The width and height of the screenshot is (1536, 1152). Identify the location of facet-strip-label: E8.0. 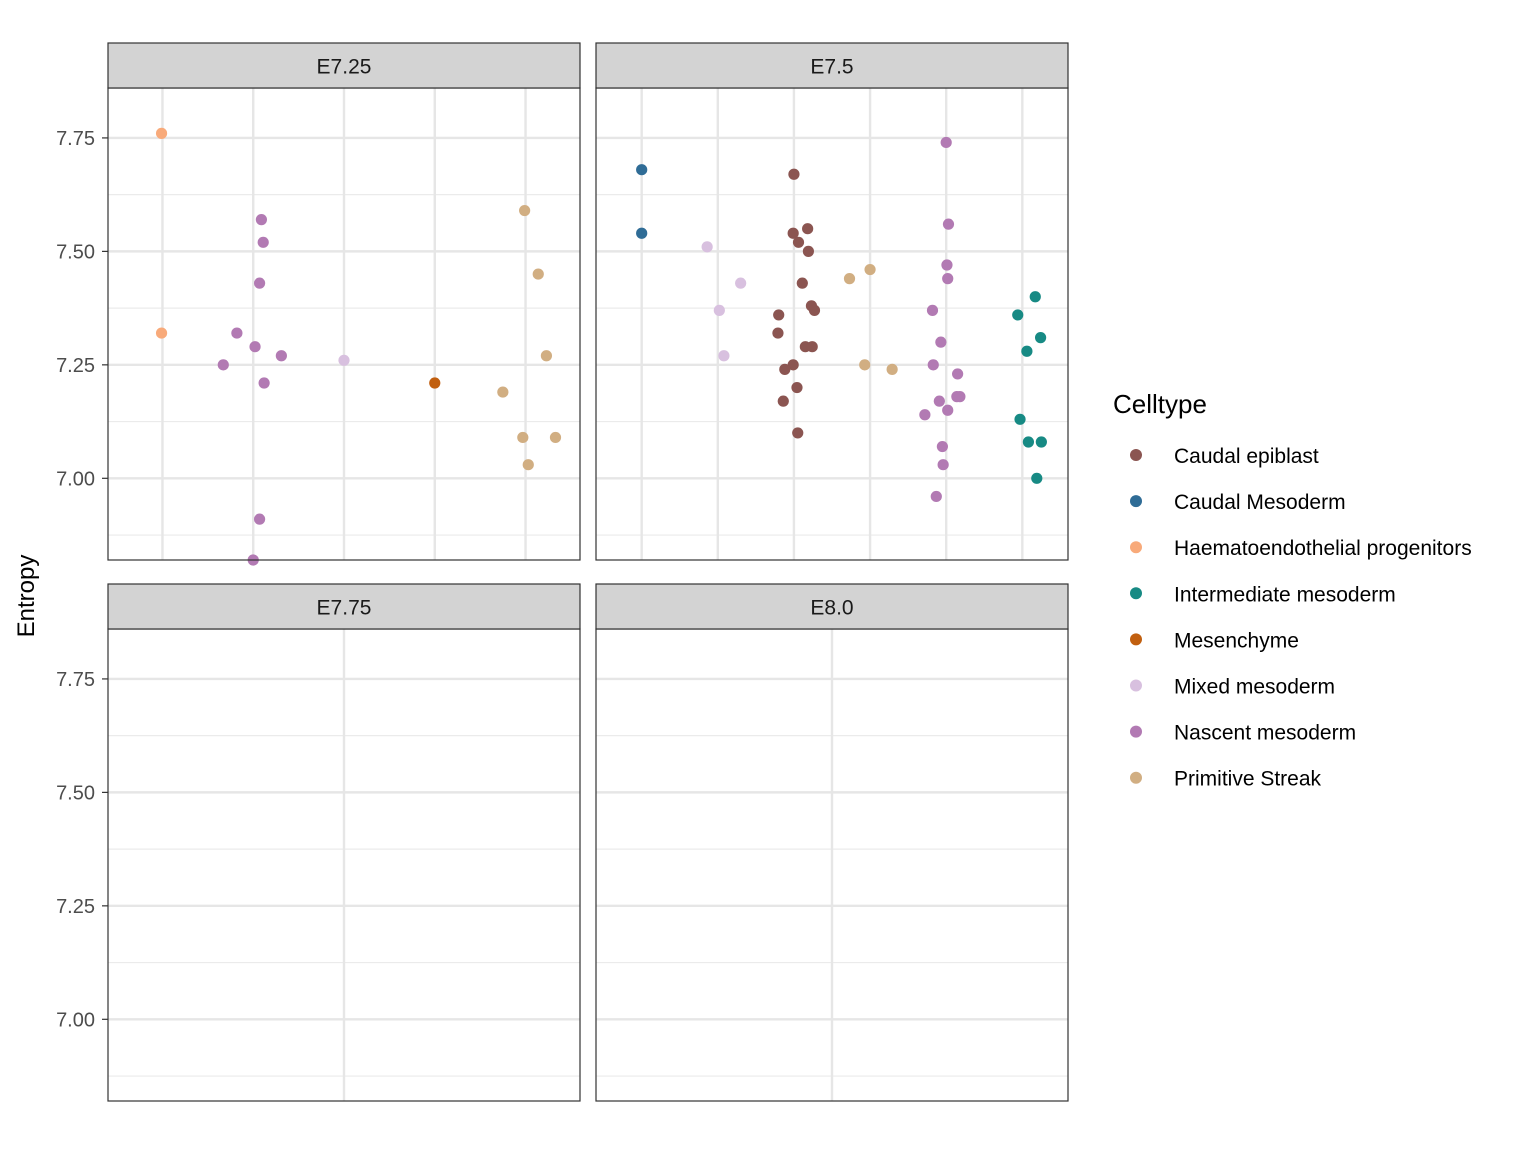
(831, 608).